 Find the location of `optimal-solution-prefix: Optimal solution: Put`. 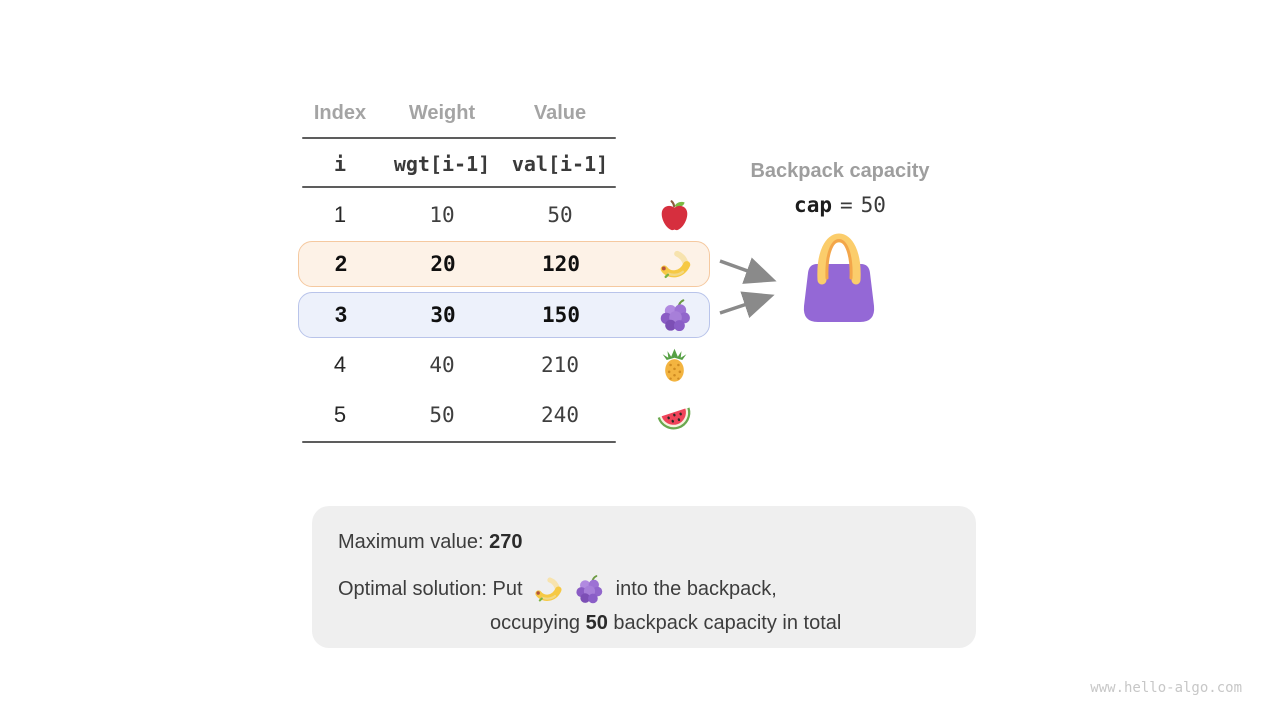

optimal-solution-prefix: Optimal solution: Put is located at coordinates (433, 588).